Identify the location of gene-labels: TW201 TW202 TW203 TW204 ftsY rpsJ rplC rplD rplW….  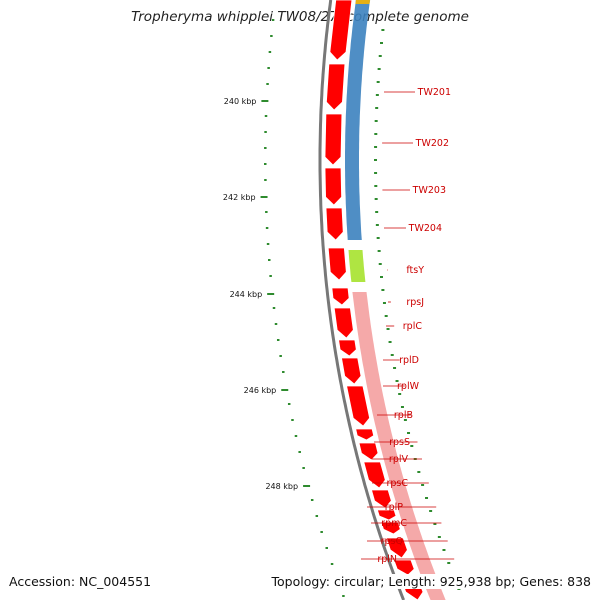
(414, 326).